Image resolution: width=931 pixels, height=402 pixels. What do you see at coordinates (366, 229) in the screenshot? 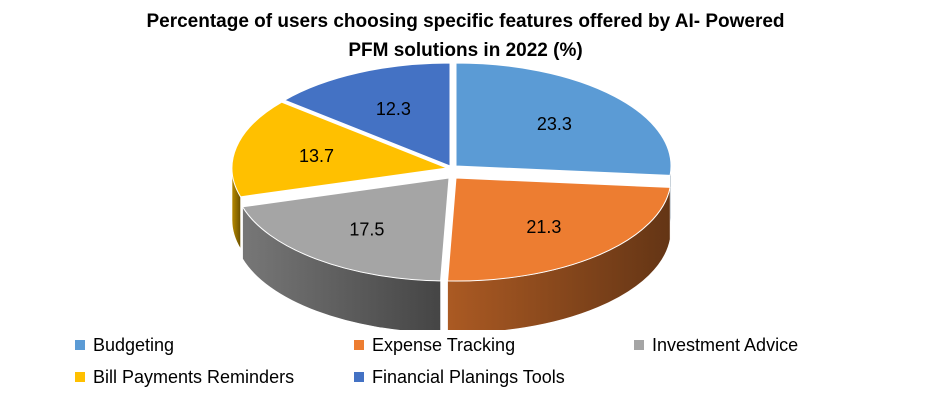
I see `data-label-investment-advice: 17.5` at bounding box center [366, 229].